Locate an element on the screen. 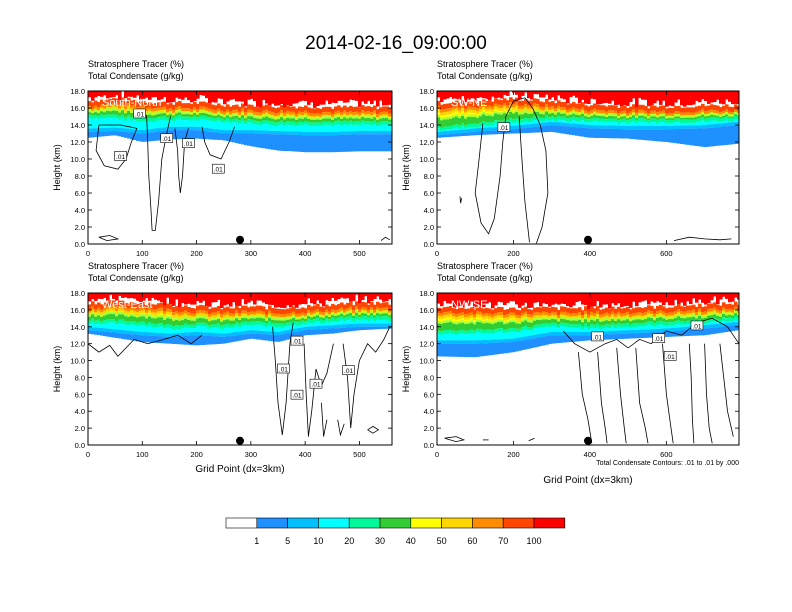 Image resolution: width=792 pixels, height=612 pixels. panel-title-line: Total Condensate (g/kg) is located at coordinates (136, 76).